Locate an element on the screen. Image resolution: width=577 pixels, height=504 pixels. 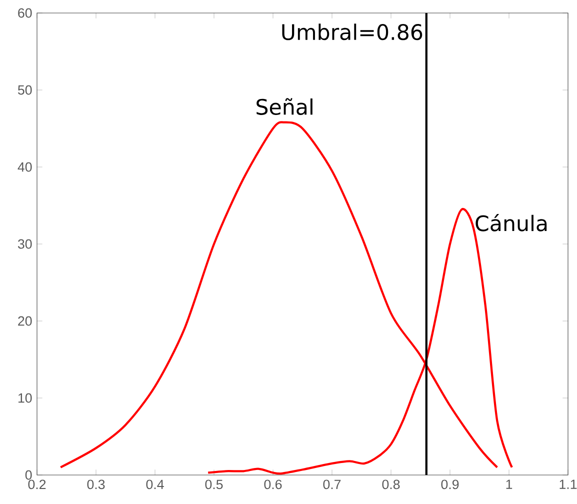
x-tick-label: 0.7 is located at coordinates (332, 485).